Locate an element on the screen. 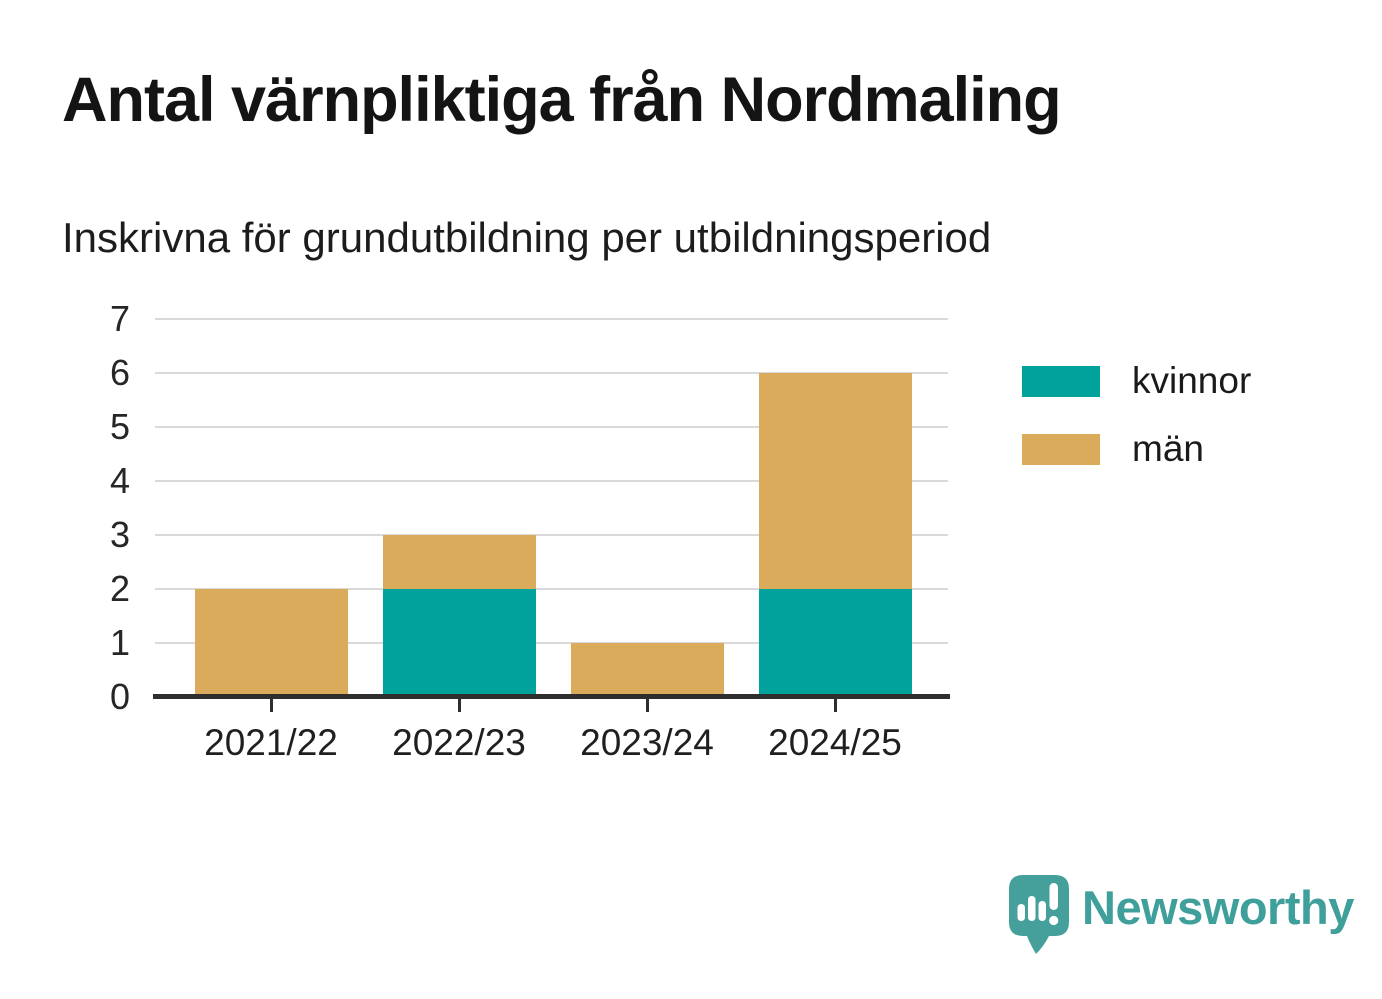 The height and width of the screenshot is (999, 1382). x-axis-line is located at coordinates (551, 696).